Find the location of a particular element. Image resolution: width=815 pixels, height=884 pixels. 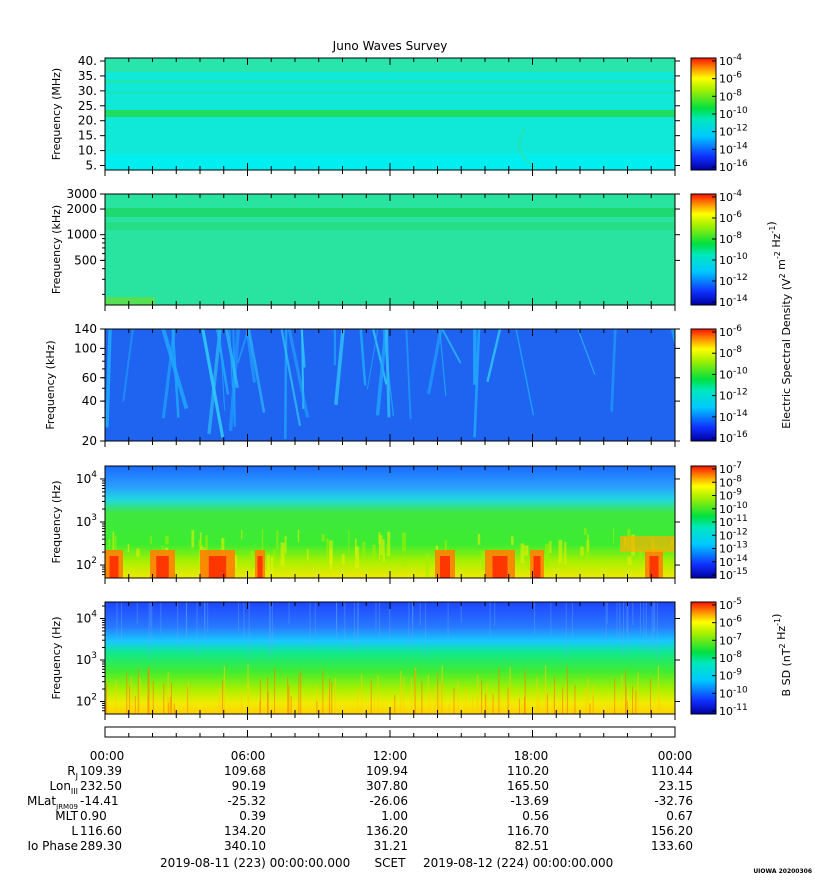

time-tick-label: 00:00 is located at coordinates (675, 756).